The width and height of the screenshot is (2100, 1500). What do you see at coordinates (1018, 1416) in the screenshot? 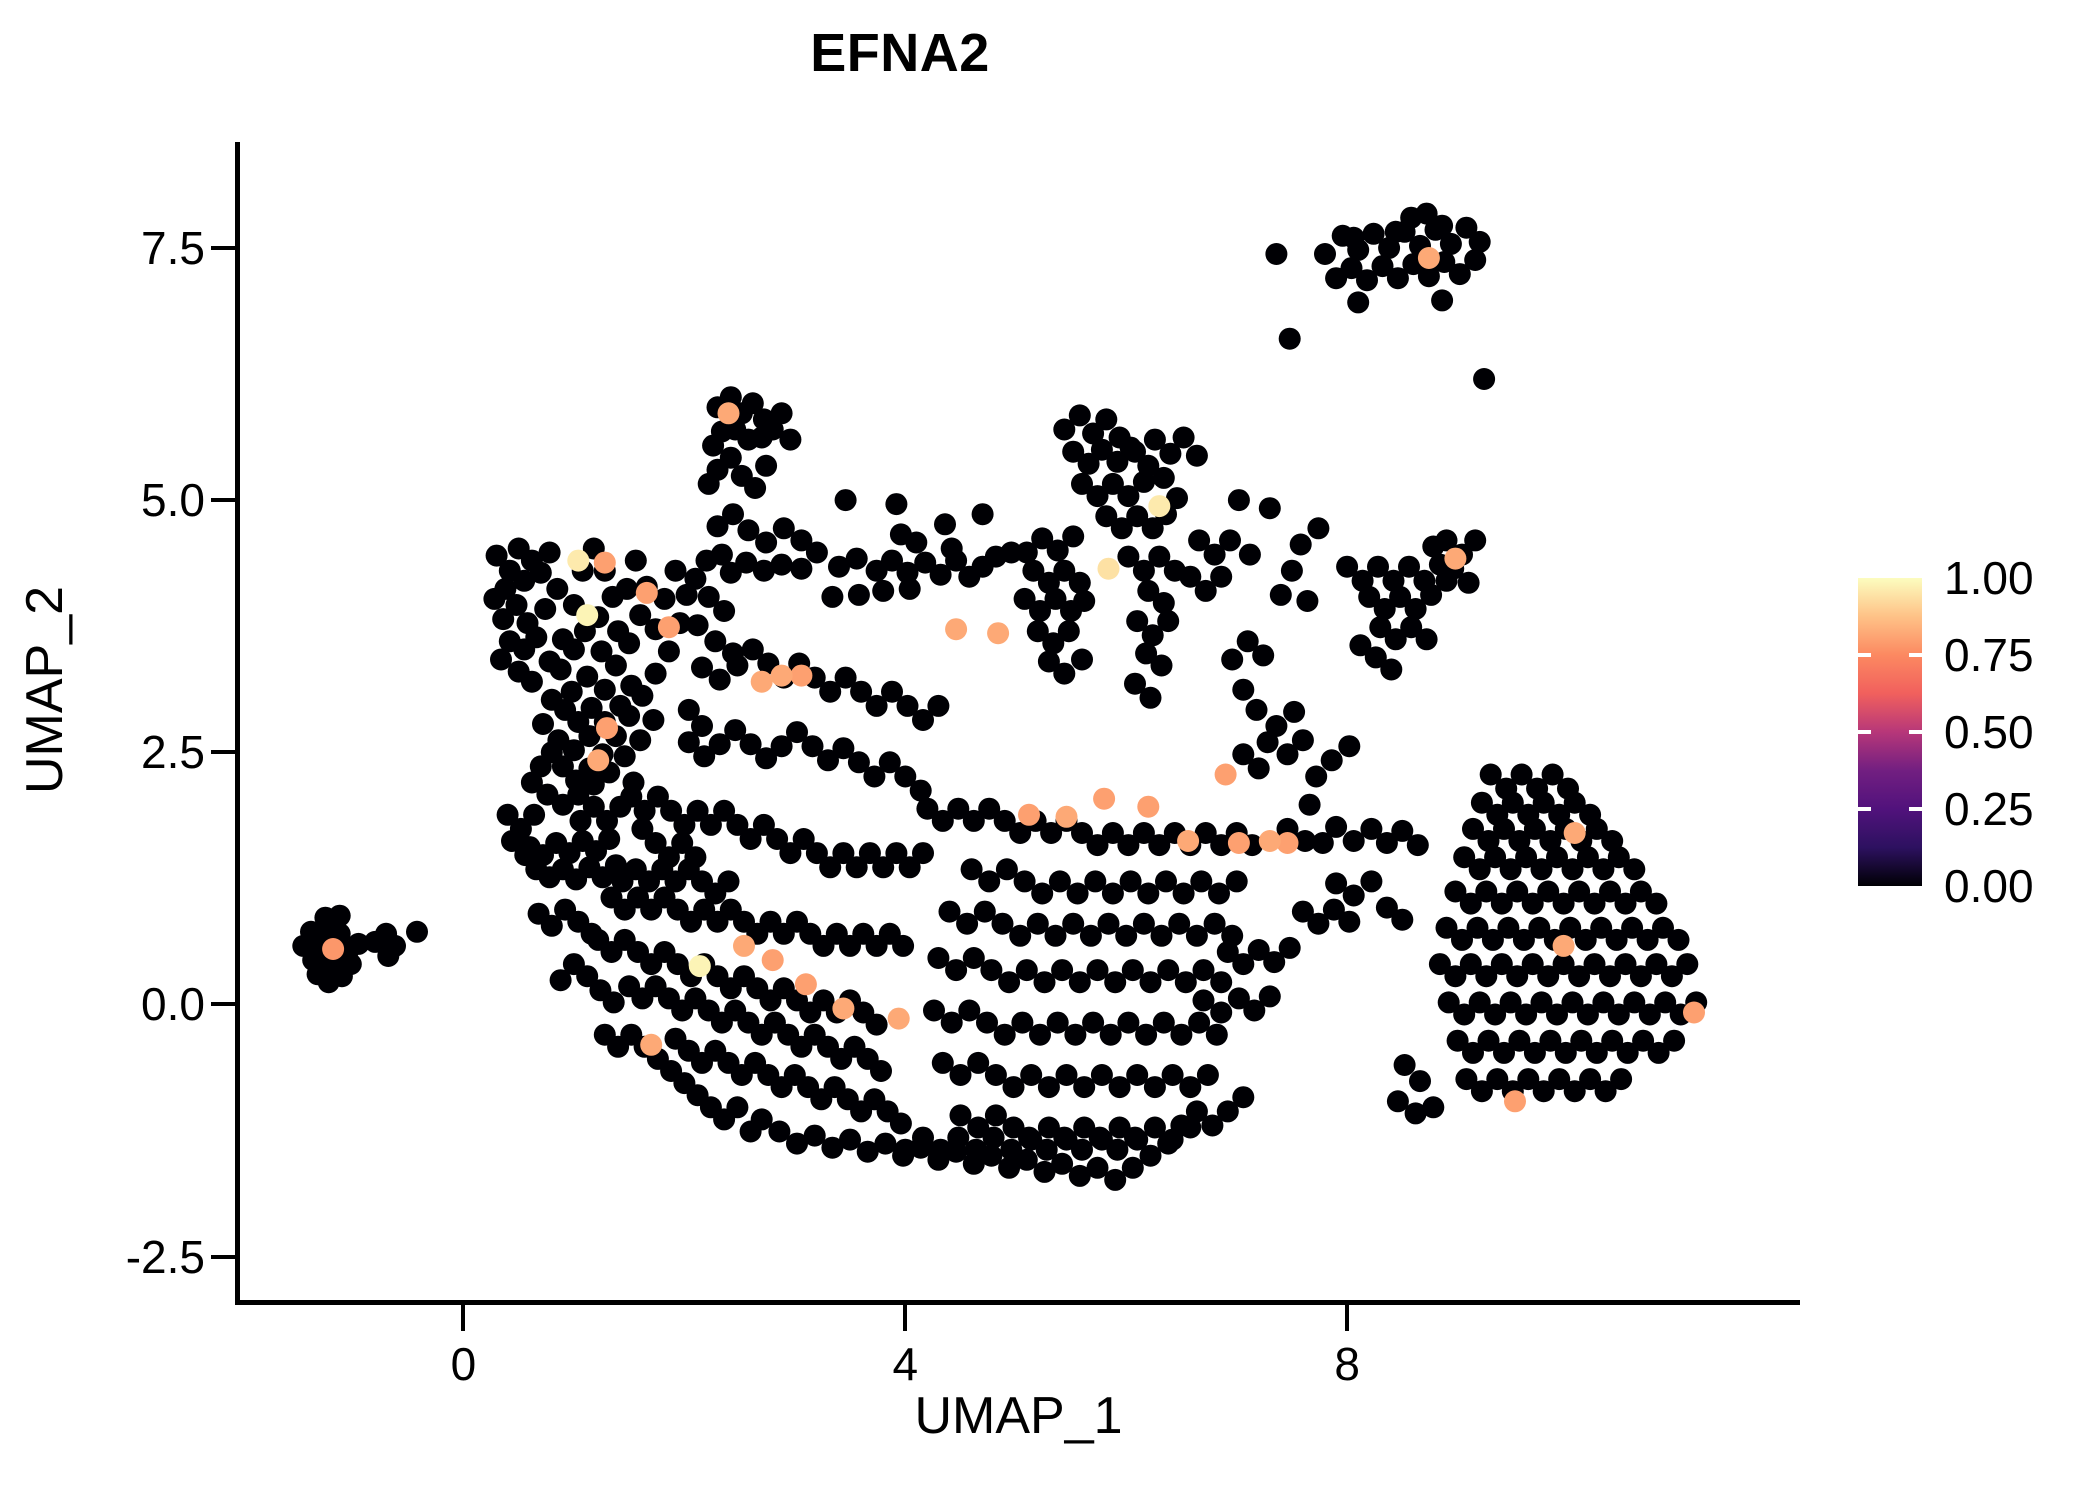
I see `x-axis-title: UMAP_1` at bounding box center [1018, 1416].